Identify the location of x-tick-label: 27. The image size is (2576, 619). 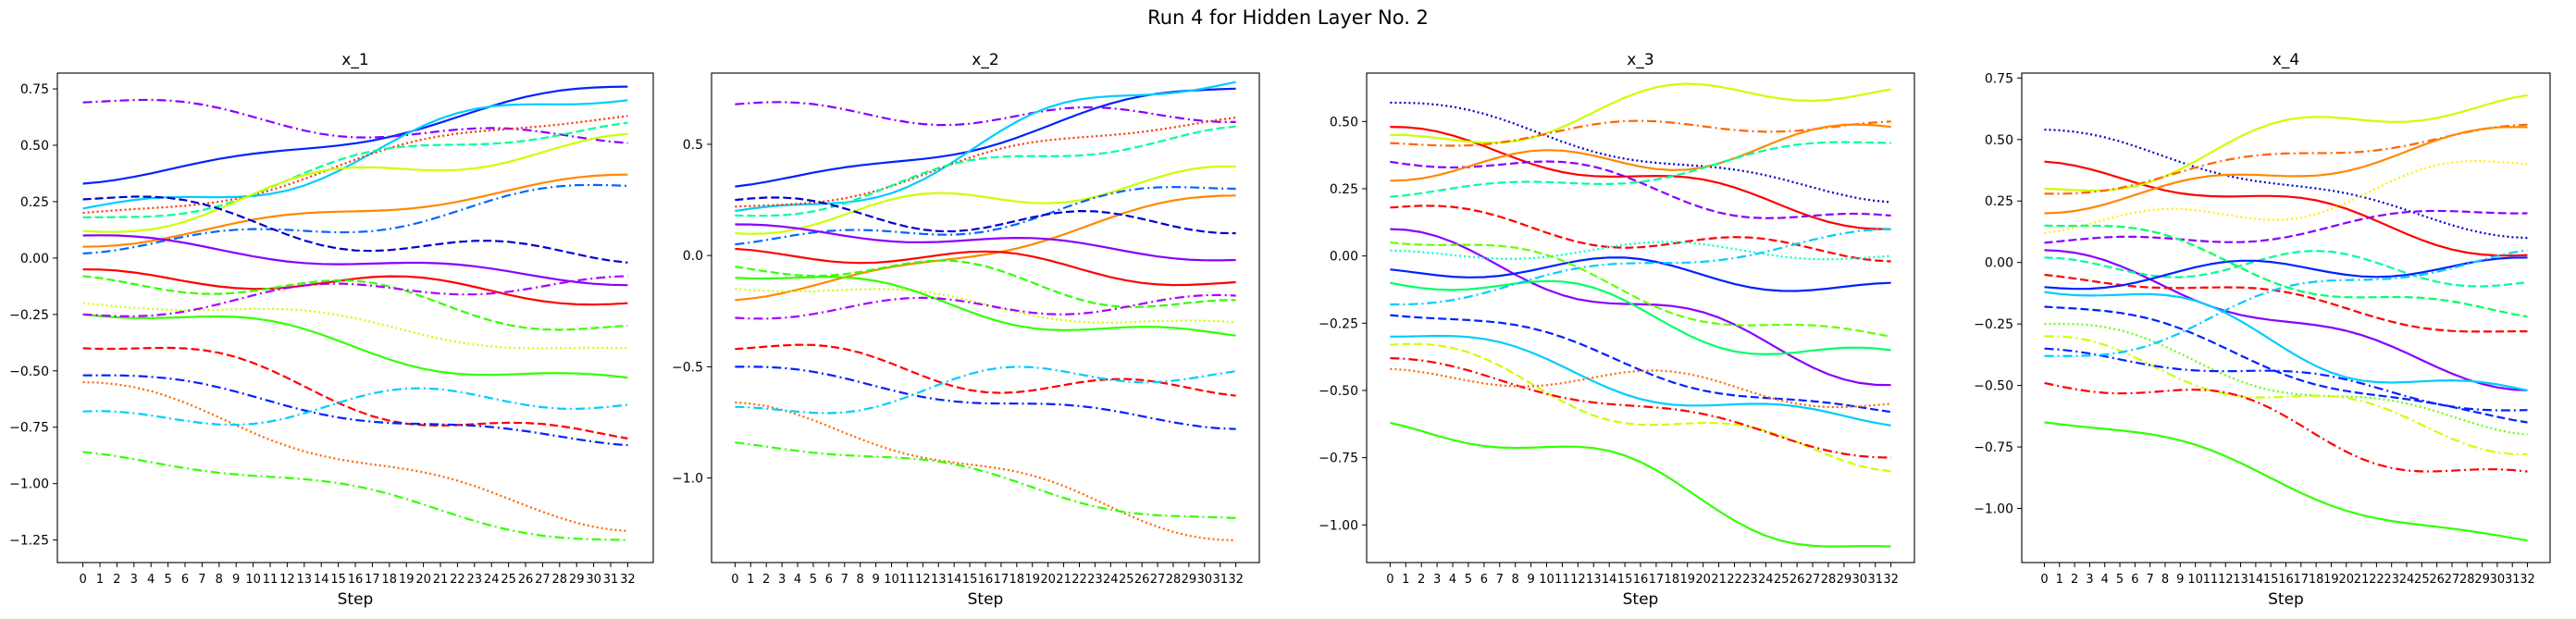
(2452, 580).